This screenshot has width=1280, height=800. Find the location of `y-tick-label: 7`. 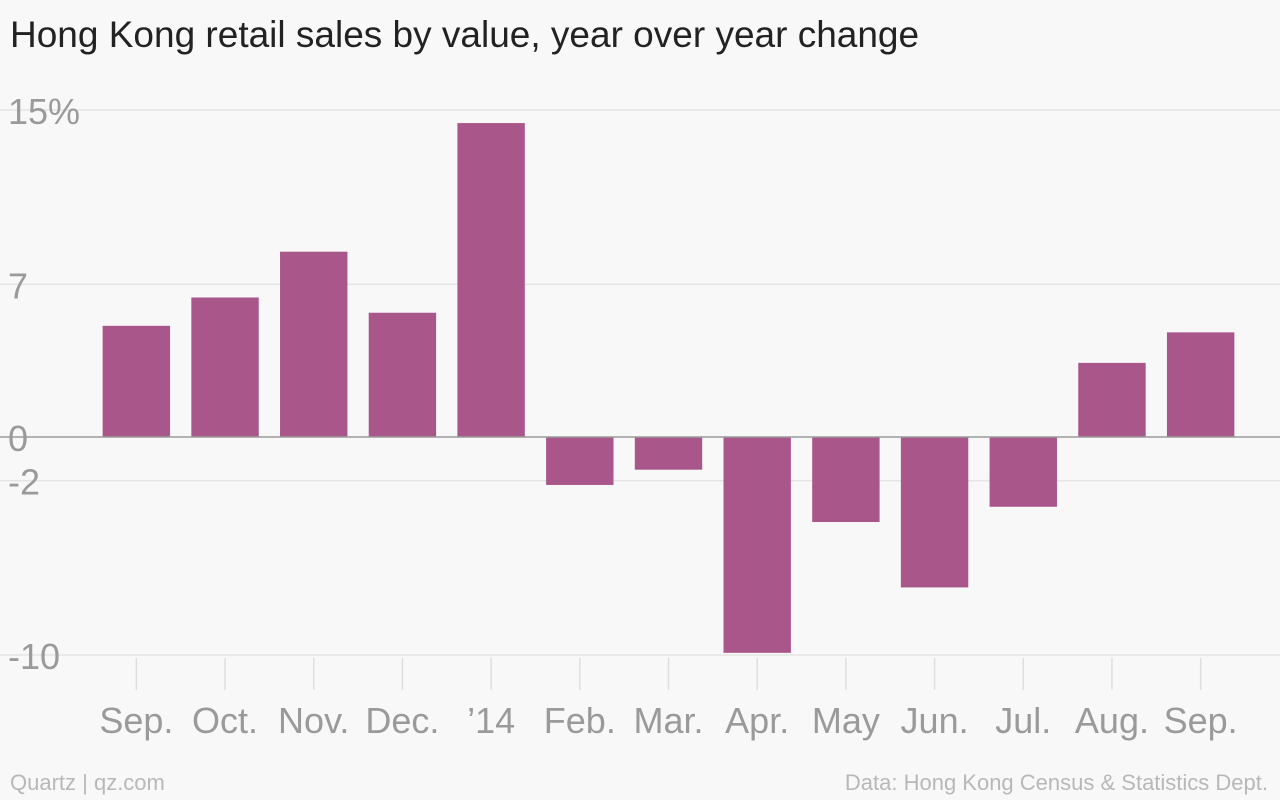

y-tick-label: 7 is located at coordinates (18, 285).